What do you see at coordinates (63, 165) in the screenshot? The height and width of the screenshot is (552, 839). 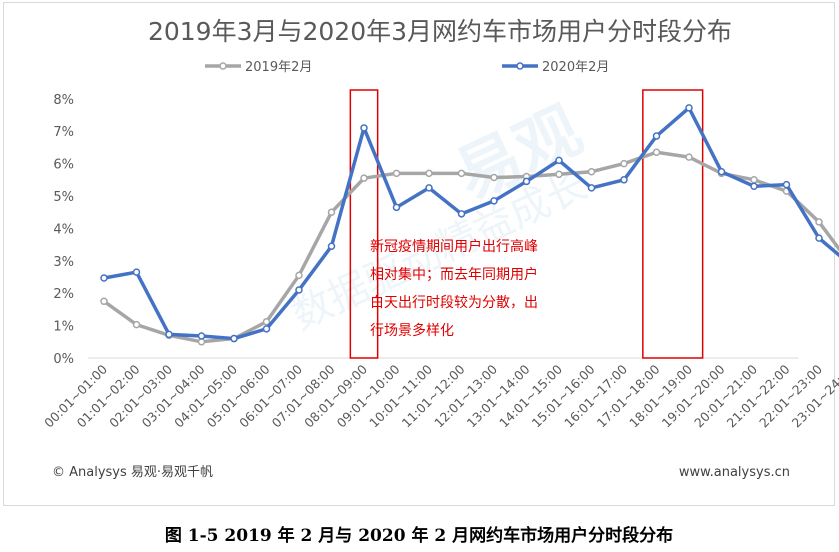 I see `y-tick-label: 6%` at bounding box center [63, 165].